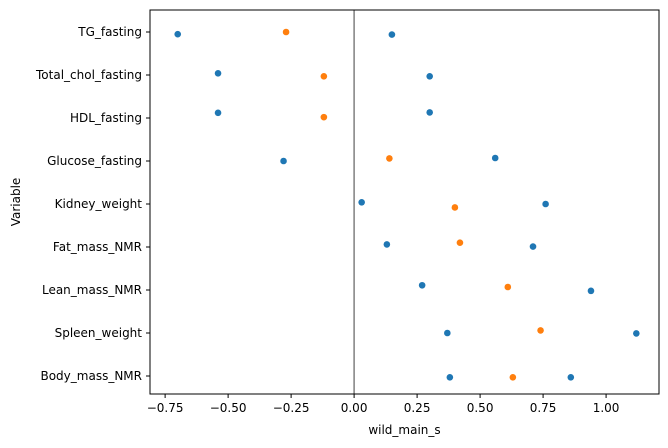 Image resolution: width=668 pixels, height=448 pixels. Describe the element at coordinates (606, 408) in the screenshot. I see `x-tick-label: 1.00` at that location.